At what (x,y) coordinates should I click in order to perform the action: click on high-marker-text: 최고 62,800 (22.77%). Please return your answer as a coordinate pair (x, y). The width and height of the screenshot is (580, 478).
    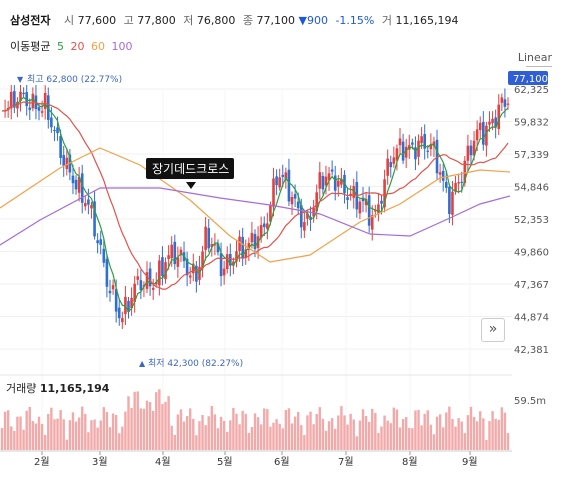
    Looking at the image, I should click on (74, 79).